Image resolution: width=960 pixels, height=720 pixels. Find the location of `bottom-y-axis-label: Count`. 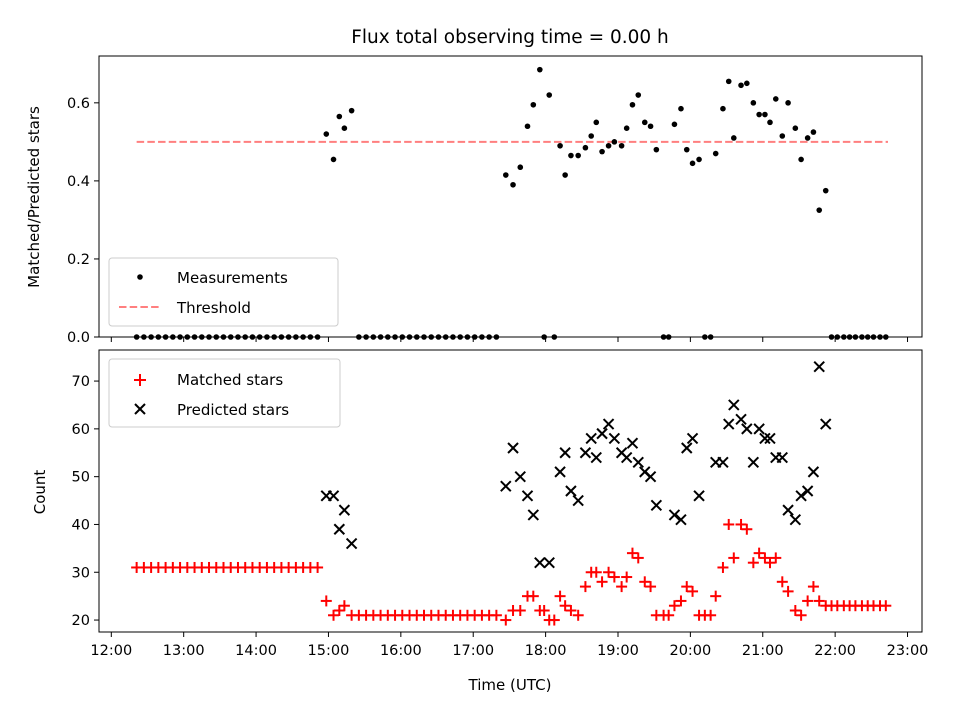

bottom-y-axis-label: Count is located at coordinates (40, 492).